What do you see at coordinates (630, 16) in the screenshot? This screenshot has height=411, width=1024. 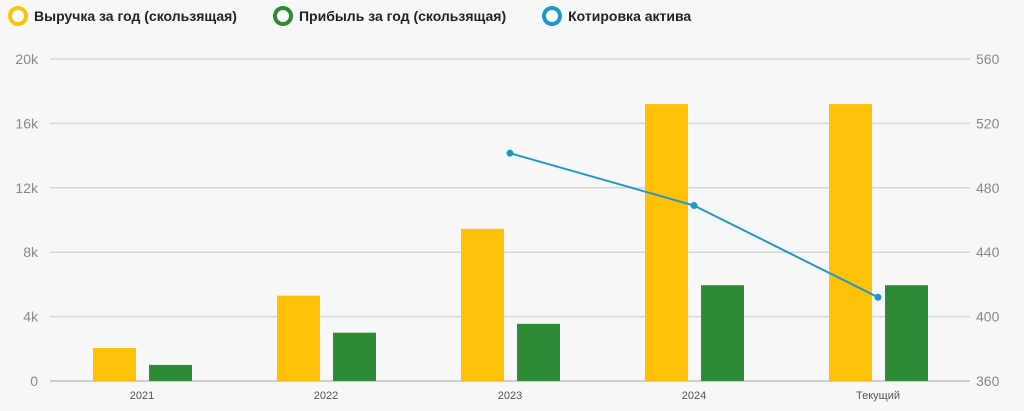 I see `legend-label: Котировка актива` at bounding box center [630, 16].